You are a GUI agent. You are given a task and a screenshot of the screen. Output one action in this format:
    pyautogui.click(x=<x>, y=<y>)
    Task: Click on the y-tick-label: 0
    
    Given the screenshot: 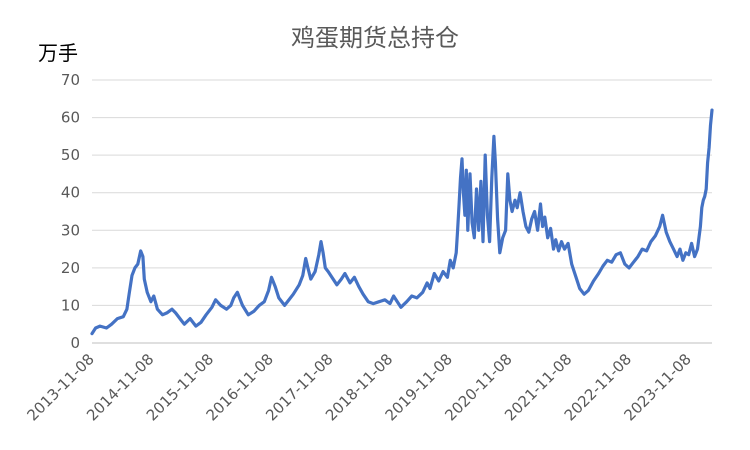 What is the action you would take?
    pyautogui.click(x=75, y=343)
    